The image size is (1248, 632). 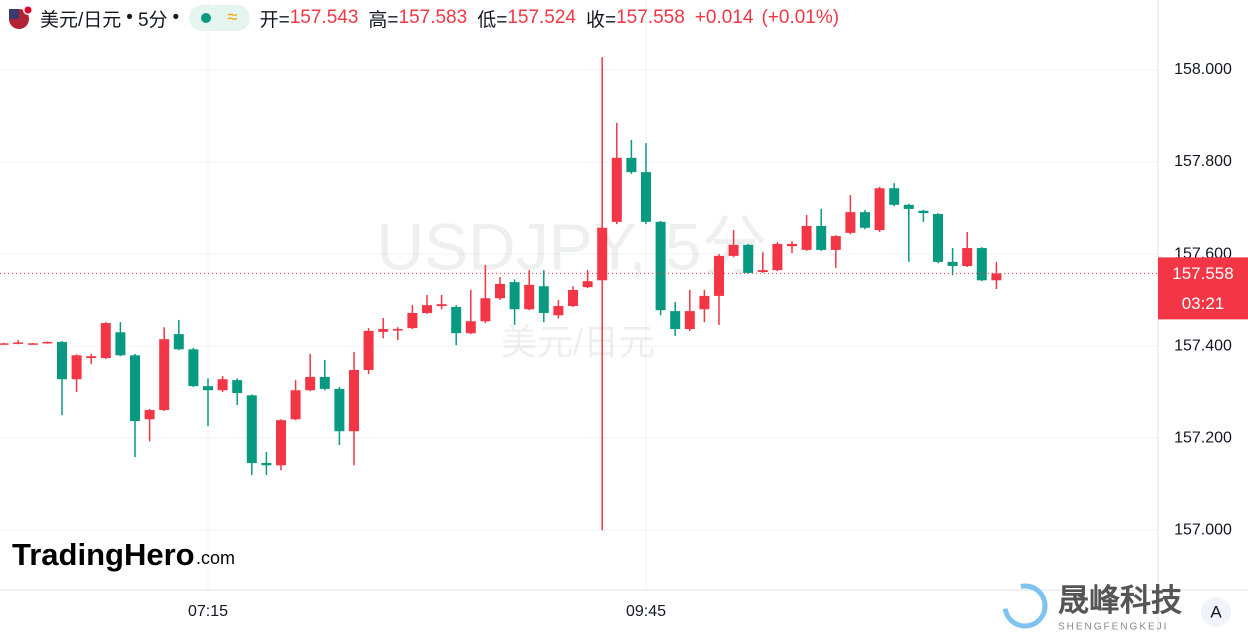 What do you see at coordinates (1203, 345) in the screenshot?
I see `y-tick-label: 157.400` at bounding box center [1203, 345].